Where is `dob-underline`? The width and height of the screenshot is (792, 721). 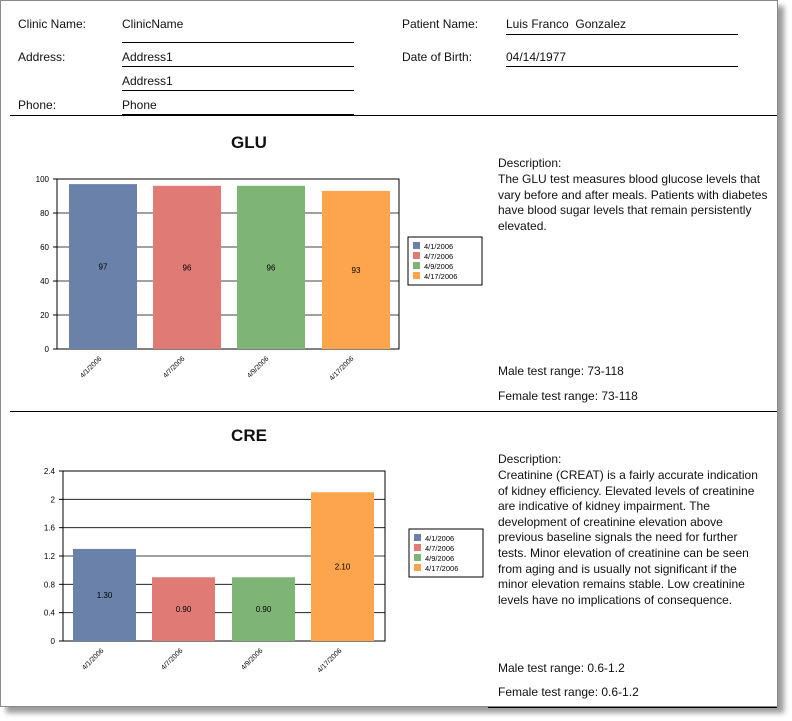 dob-underline is located at coordinates (622, 66).